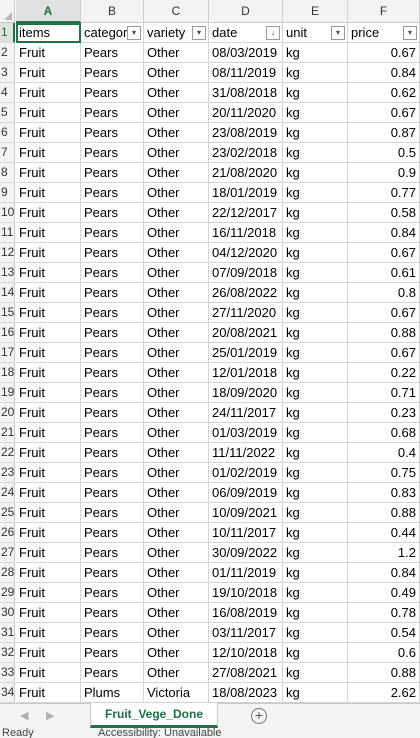  What do you see at coordinates (246, 153) in the screenshot?
I see `cell-date: 23/02/2018` at bounding box center [246, 153].